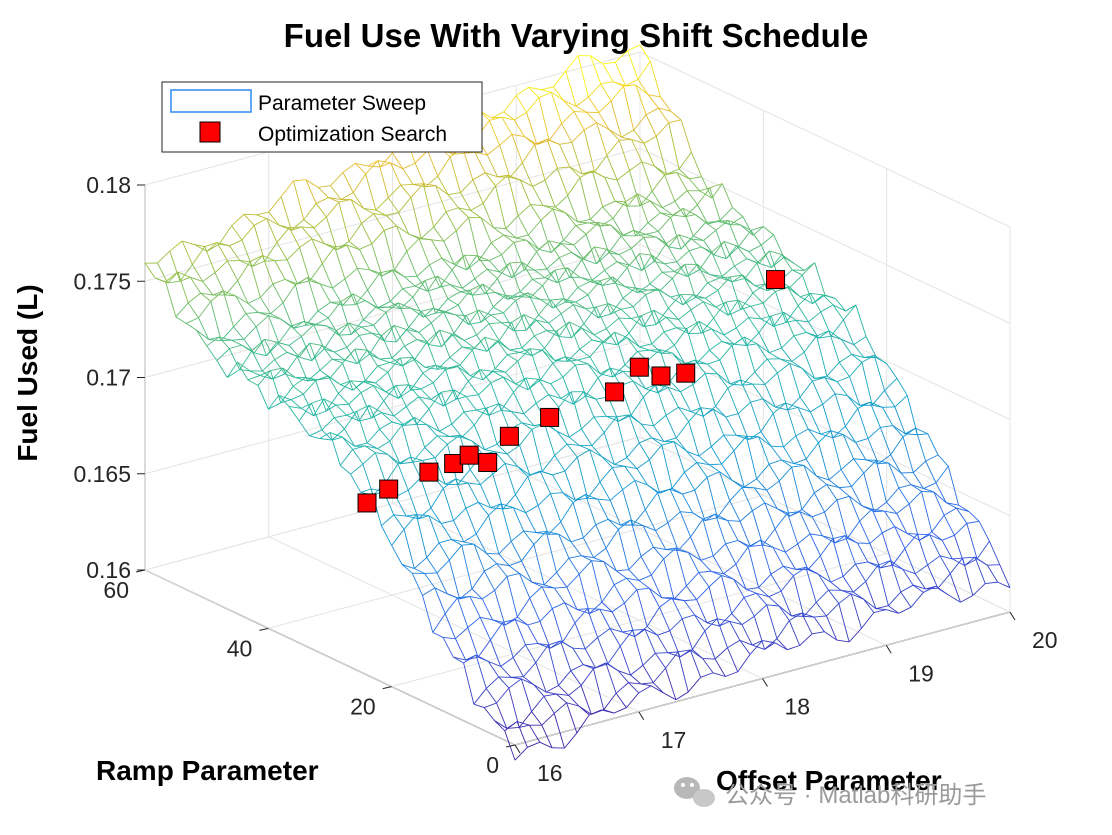 The height and width of the screenshot is (835, 1112). Describe the element at coordinates (765, 682) in the screenshot. I see `x-tick-mark` at that location.